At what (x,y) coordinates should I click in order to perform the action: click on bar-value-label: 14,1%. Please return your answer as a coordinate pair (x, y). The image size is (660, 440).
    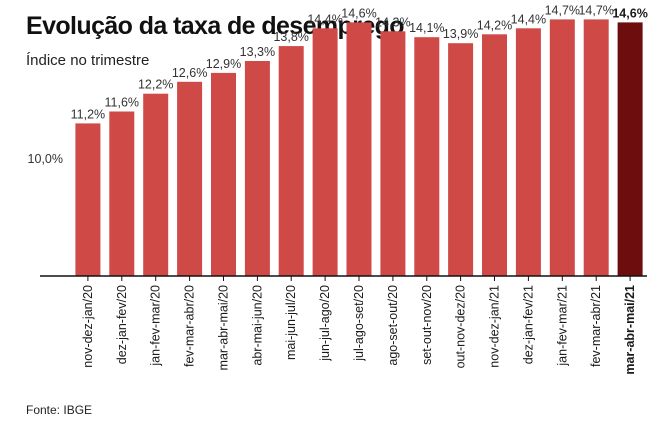
    Looking at the image, I should click on (426, 28).